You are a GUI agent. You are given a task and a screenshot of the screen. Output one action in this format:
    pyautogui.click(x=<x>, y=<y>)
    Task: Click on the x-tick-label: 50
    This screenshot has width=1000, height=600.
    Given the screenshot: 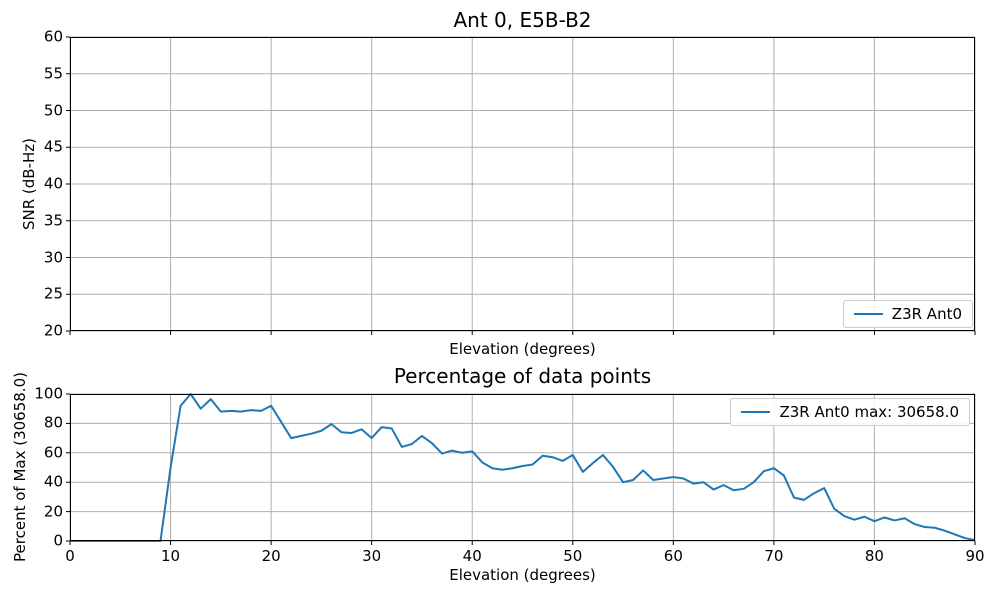 What is the action you would take?
    pyautogui.click(x=573, y=556)
    